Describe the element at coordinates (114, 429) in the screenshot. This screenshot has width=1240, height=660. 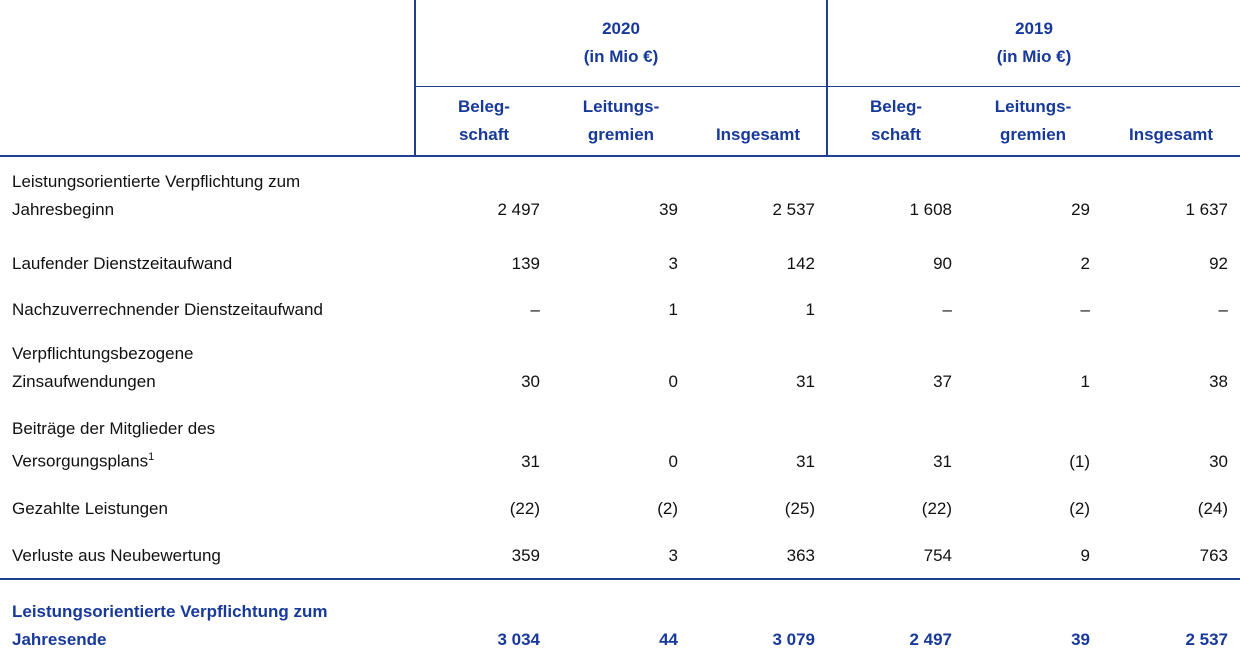
I see `row-label-line: Beiträge der Mitglieder des` at that location.